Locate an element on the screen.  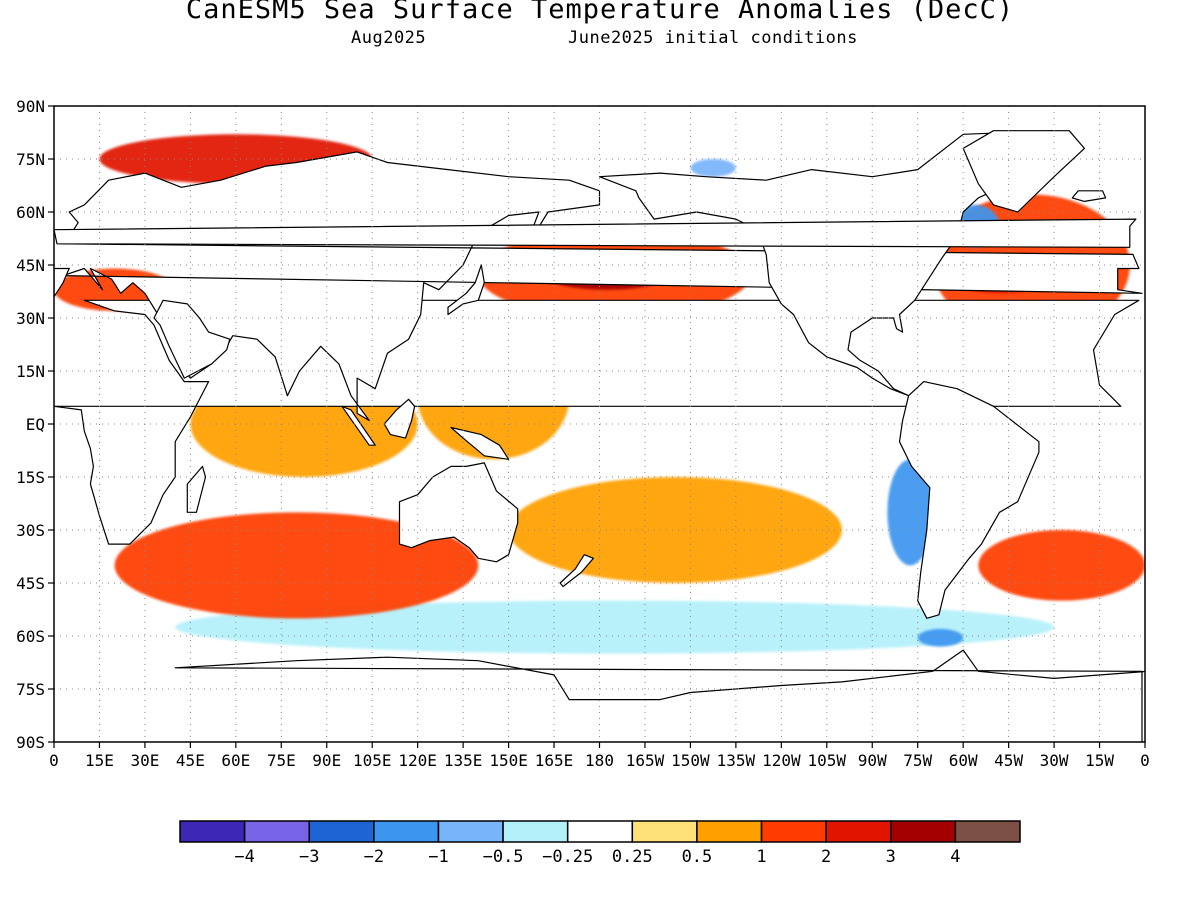
x-tick-label: 30E is located at coordinates (144, 760).